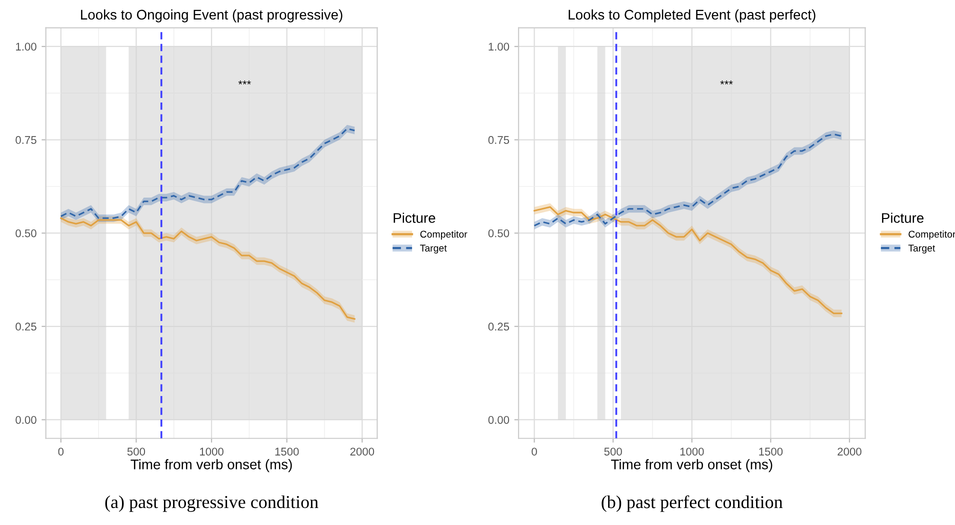  I want to click on text: (b) past perfect condition, so click(692, 503).